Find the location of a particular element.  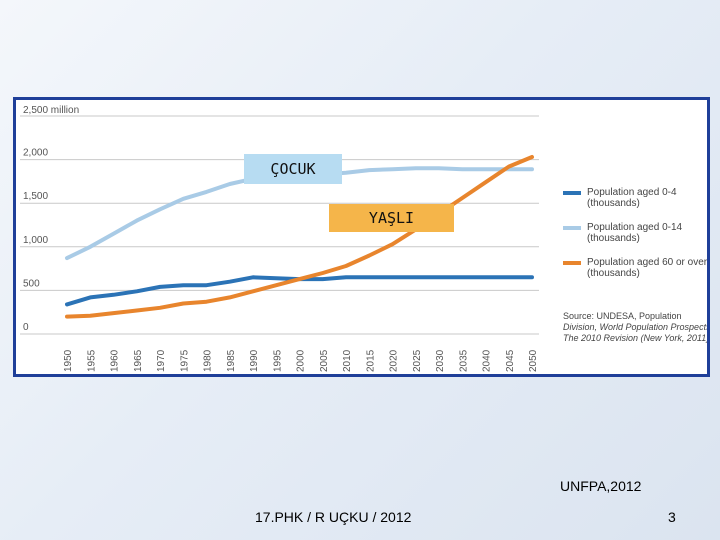

x-tick-label: 2040 is located at coordinates (487, 360).